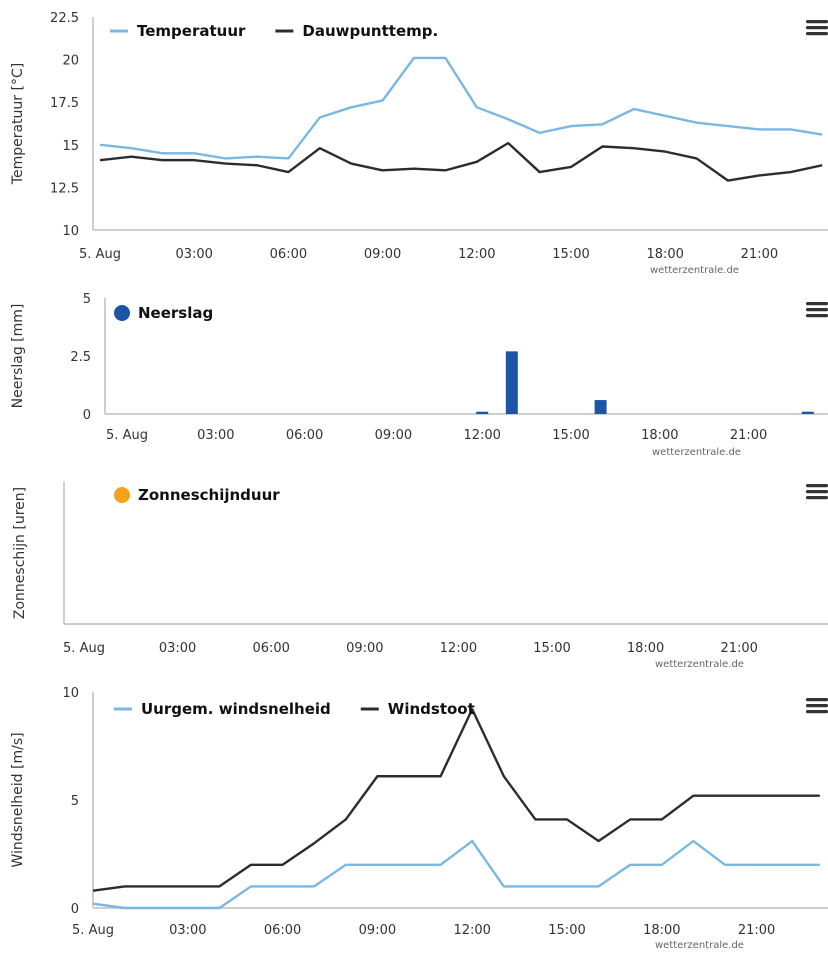  I want to click on legend-item: Uurgem. windsnelheid, so click(236, 709).